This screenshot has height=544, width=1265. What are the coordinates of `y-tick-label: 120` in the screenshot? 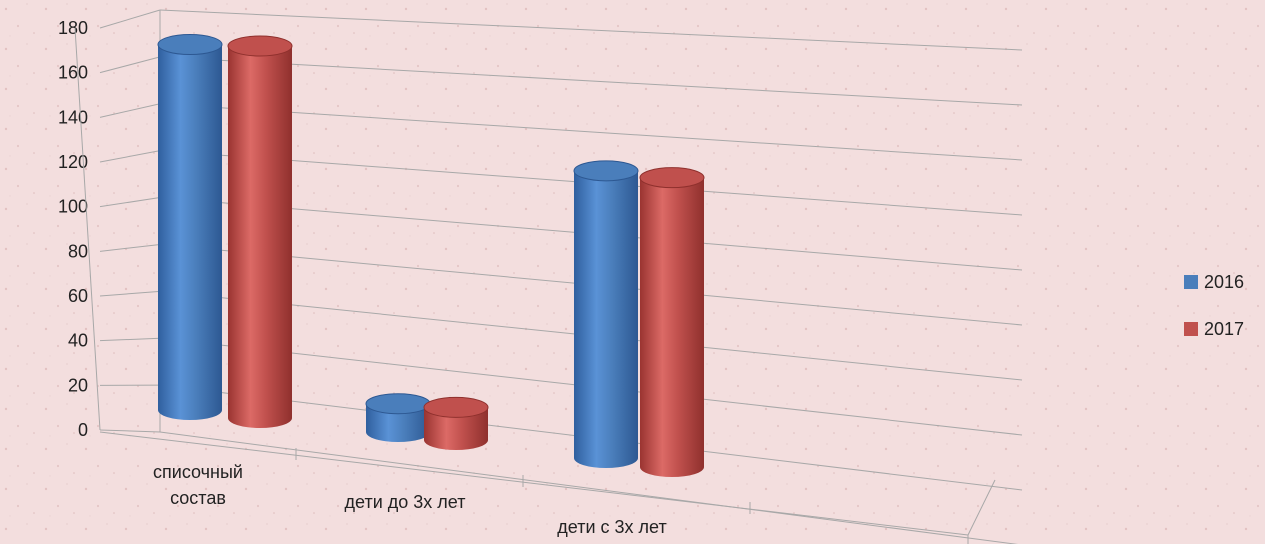 It's located at (73, 162).